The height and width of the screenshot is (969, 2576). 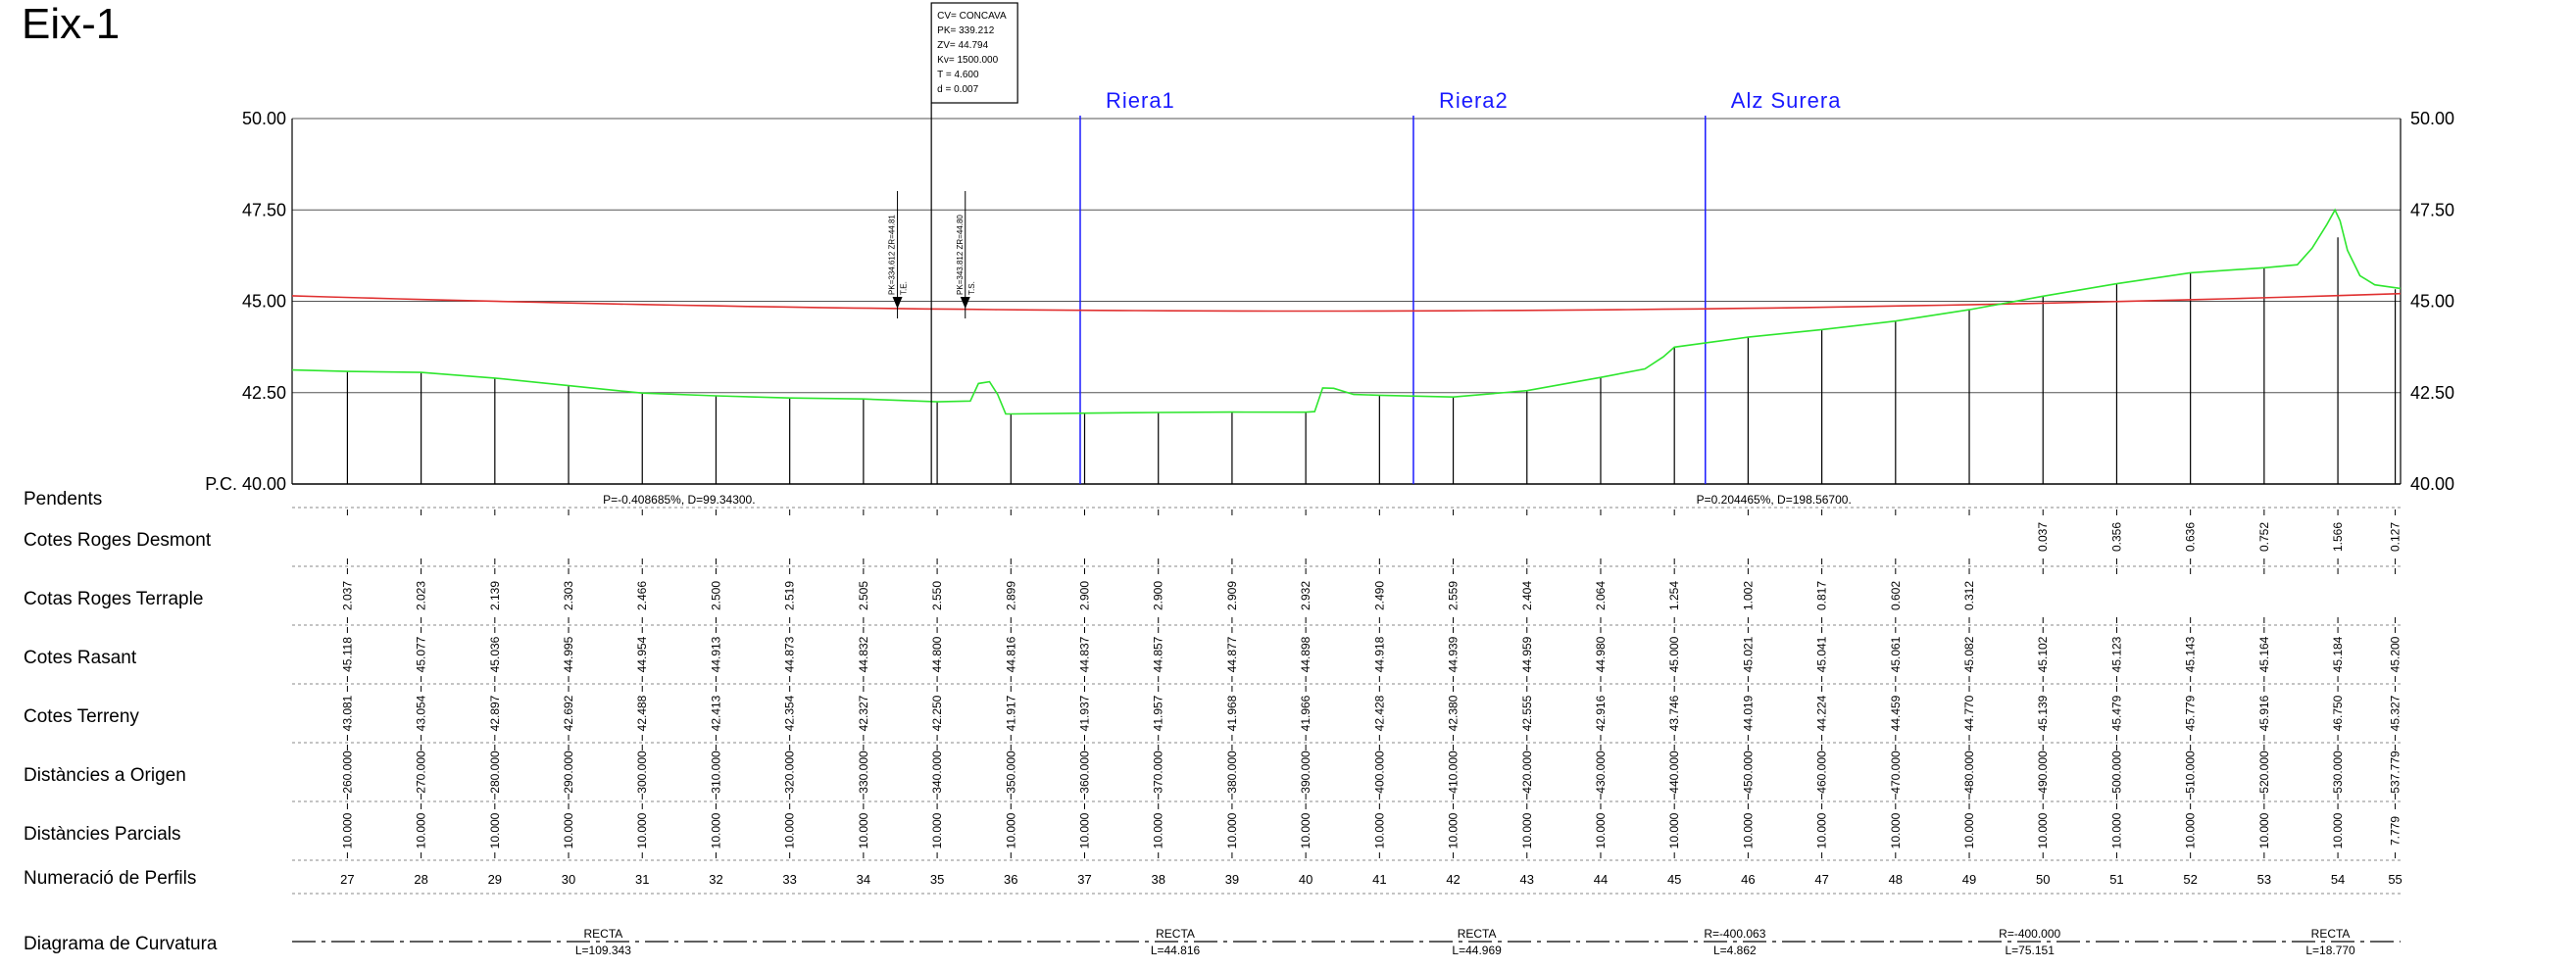 I want to click on profile-number: 42, so click(x=1453, y=879).